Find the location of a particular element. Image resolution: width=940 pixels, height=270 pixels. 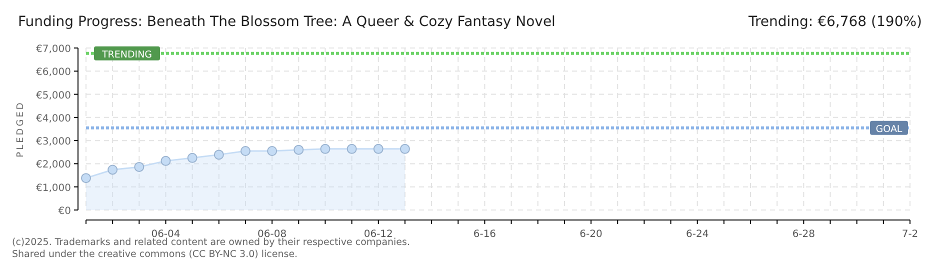

x-tick-label: 7-2 is located at coordinates (910, 234).